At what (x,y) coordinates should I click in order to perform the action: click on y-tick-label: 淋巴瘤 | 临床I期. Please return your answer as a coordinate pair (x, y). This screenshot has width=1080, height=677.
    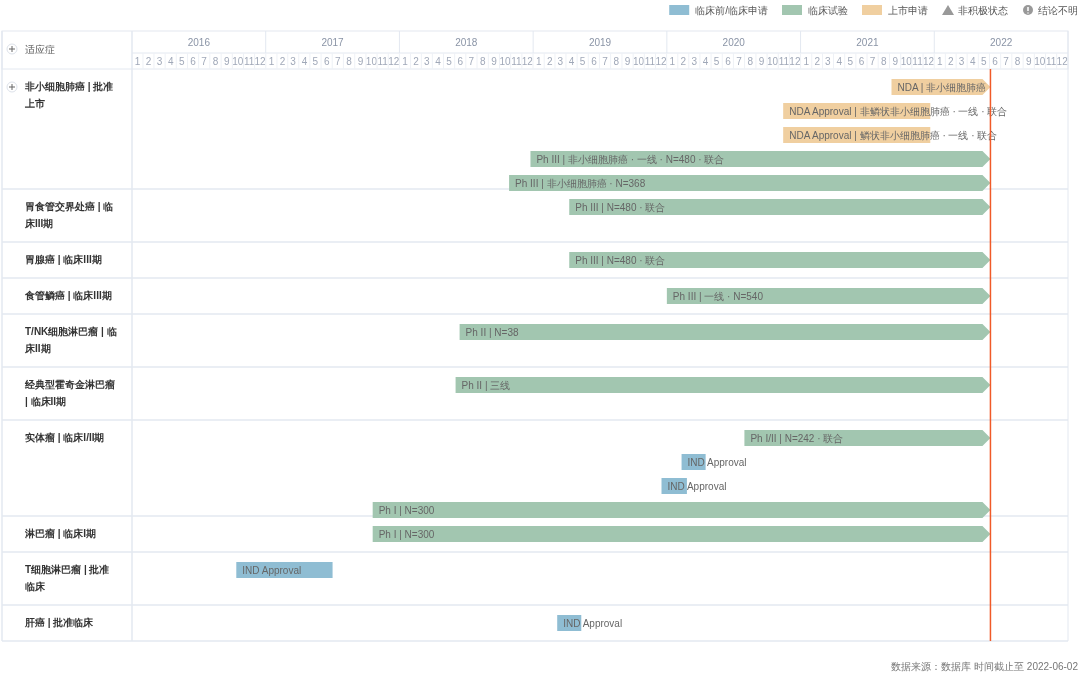
    Looking at the image, I should click on (60, 533).